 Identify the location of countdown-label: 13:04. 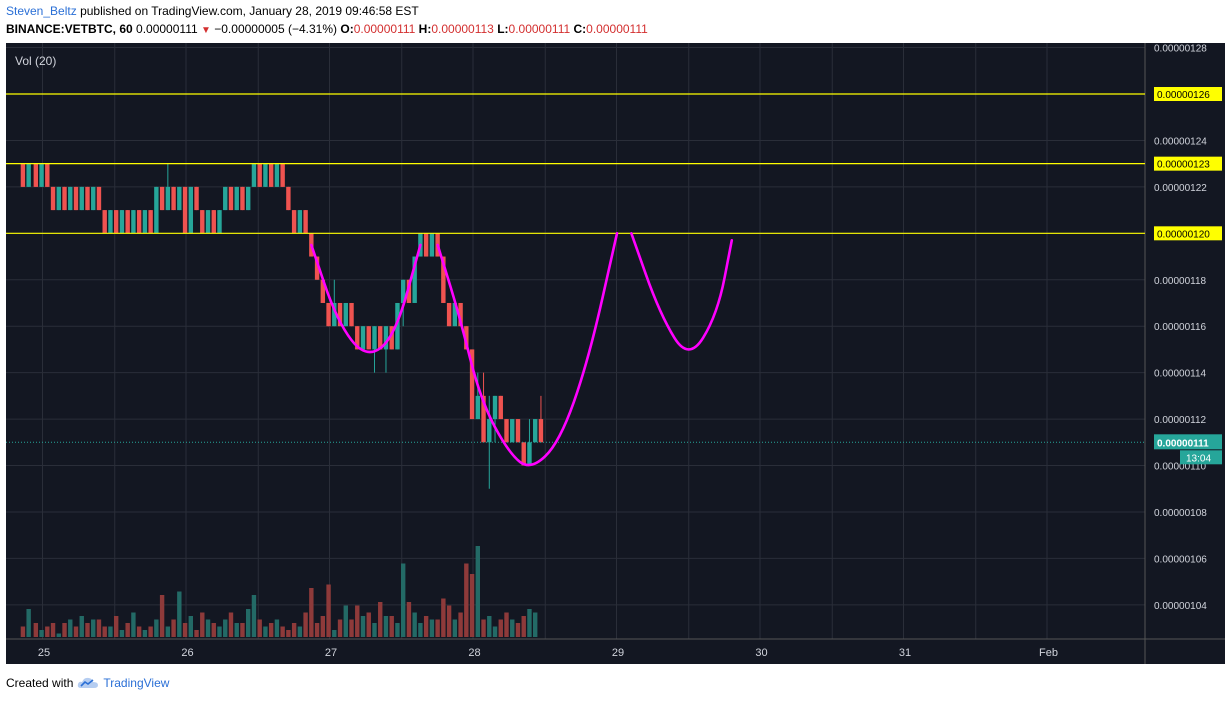
(1198, 458).